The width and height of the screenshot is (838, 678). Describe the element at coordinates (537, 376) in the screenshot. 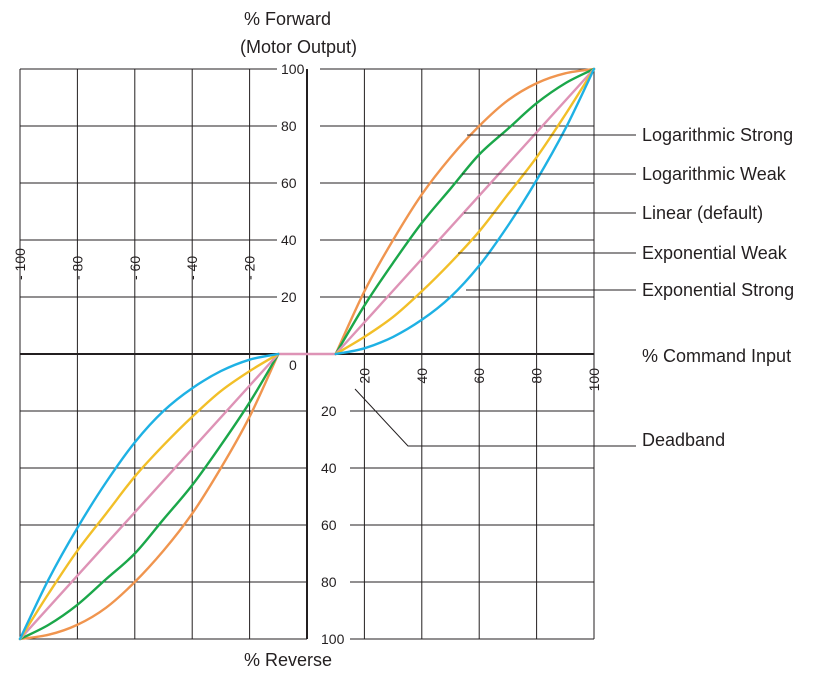

I see `x-tick-label: 80` at that location.